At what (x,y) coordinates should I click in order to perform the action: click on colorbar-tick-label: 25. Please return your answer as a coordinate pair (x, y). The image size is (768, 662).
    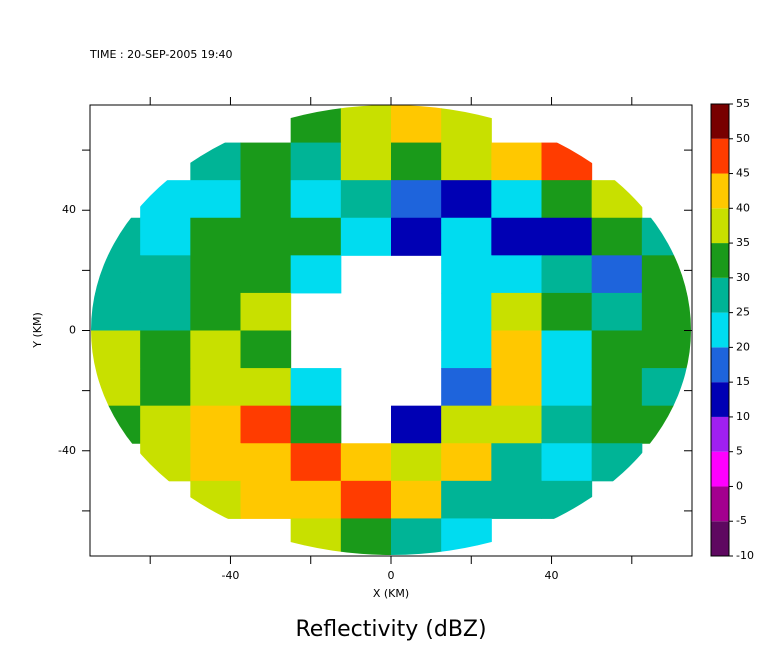
    Looking at the image, I should click on (743, 312).